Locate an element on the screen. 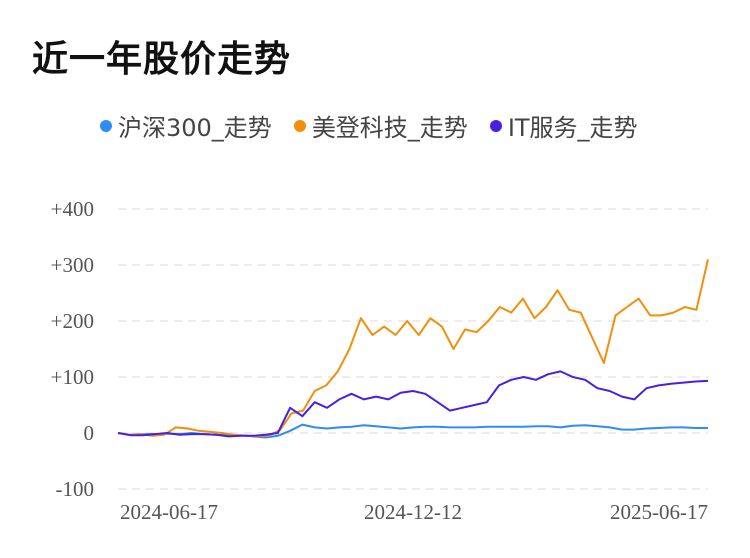  x-tick-label: 2024-12-12 is located at coordinates (413, 512).